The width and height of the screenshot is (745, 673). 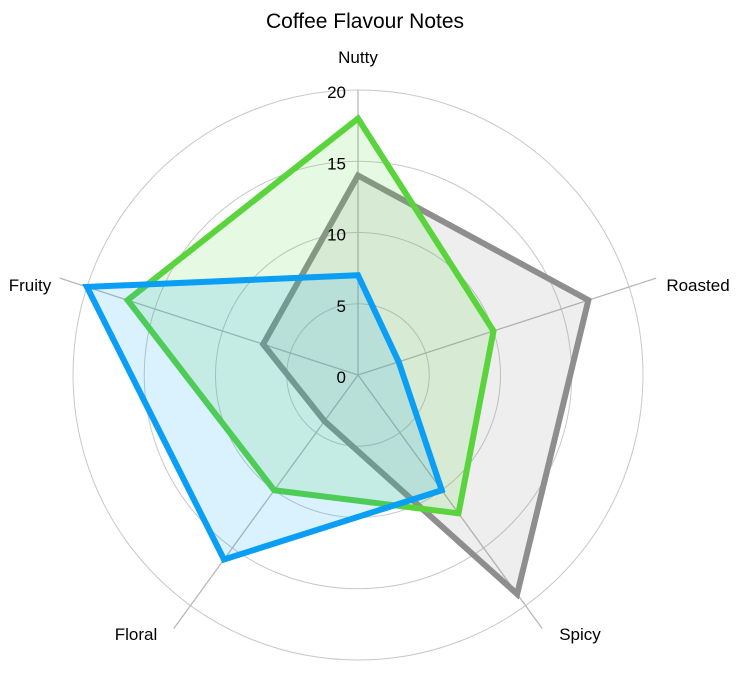 What do you see at coordinates (341, 306) in the screenshot?
I see `tick-label: 5` at bounding box center [341, 306].